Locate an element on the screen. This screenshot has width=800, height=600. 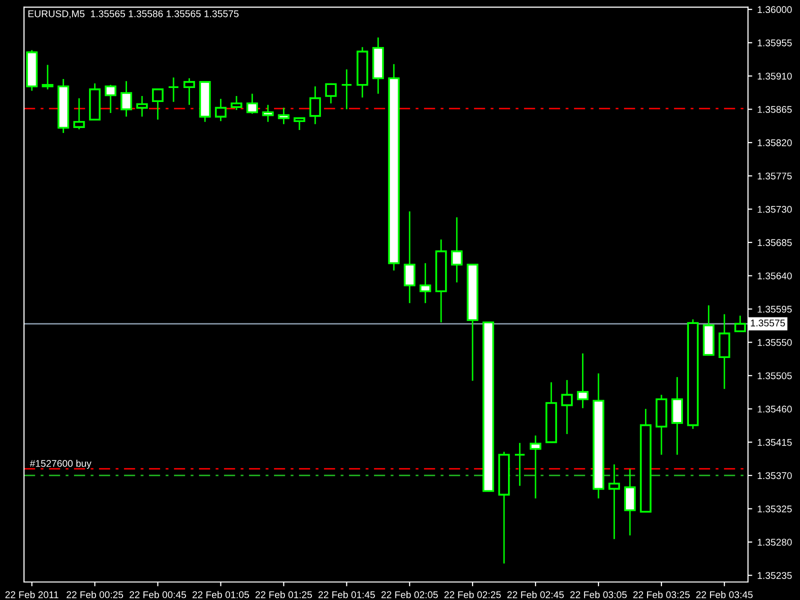
x-tick-label: 22 Feb 02:05 is located at coordinates (409, 594).